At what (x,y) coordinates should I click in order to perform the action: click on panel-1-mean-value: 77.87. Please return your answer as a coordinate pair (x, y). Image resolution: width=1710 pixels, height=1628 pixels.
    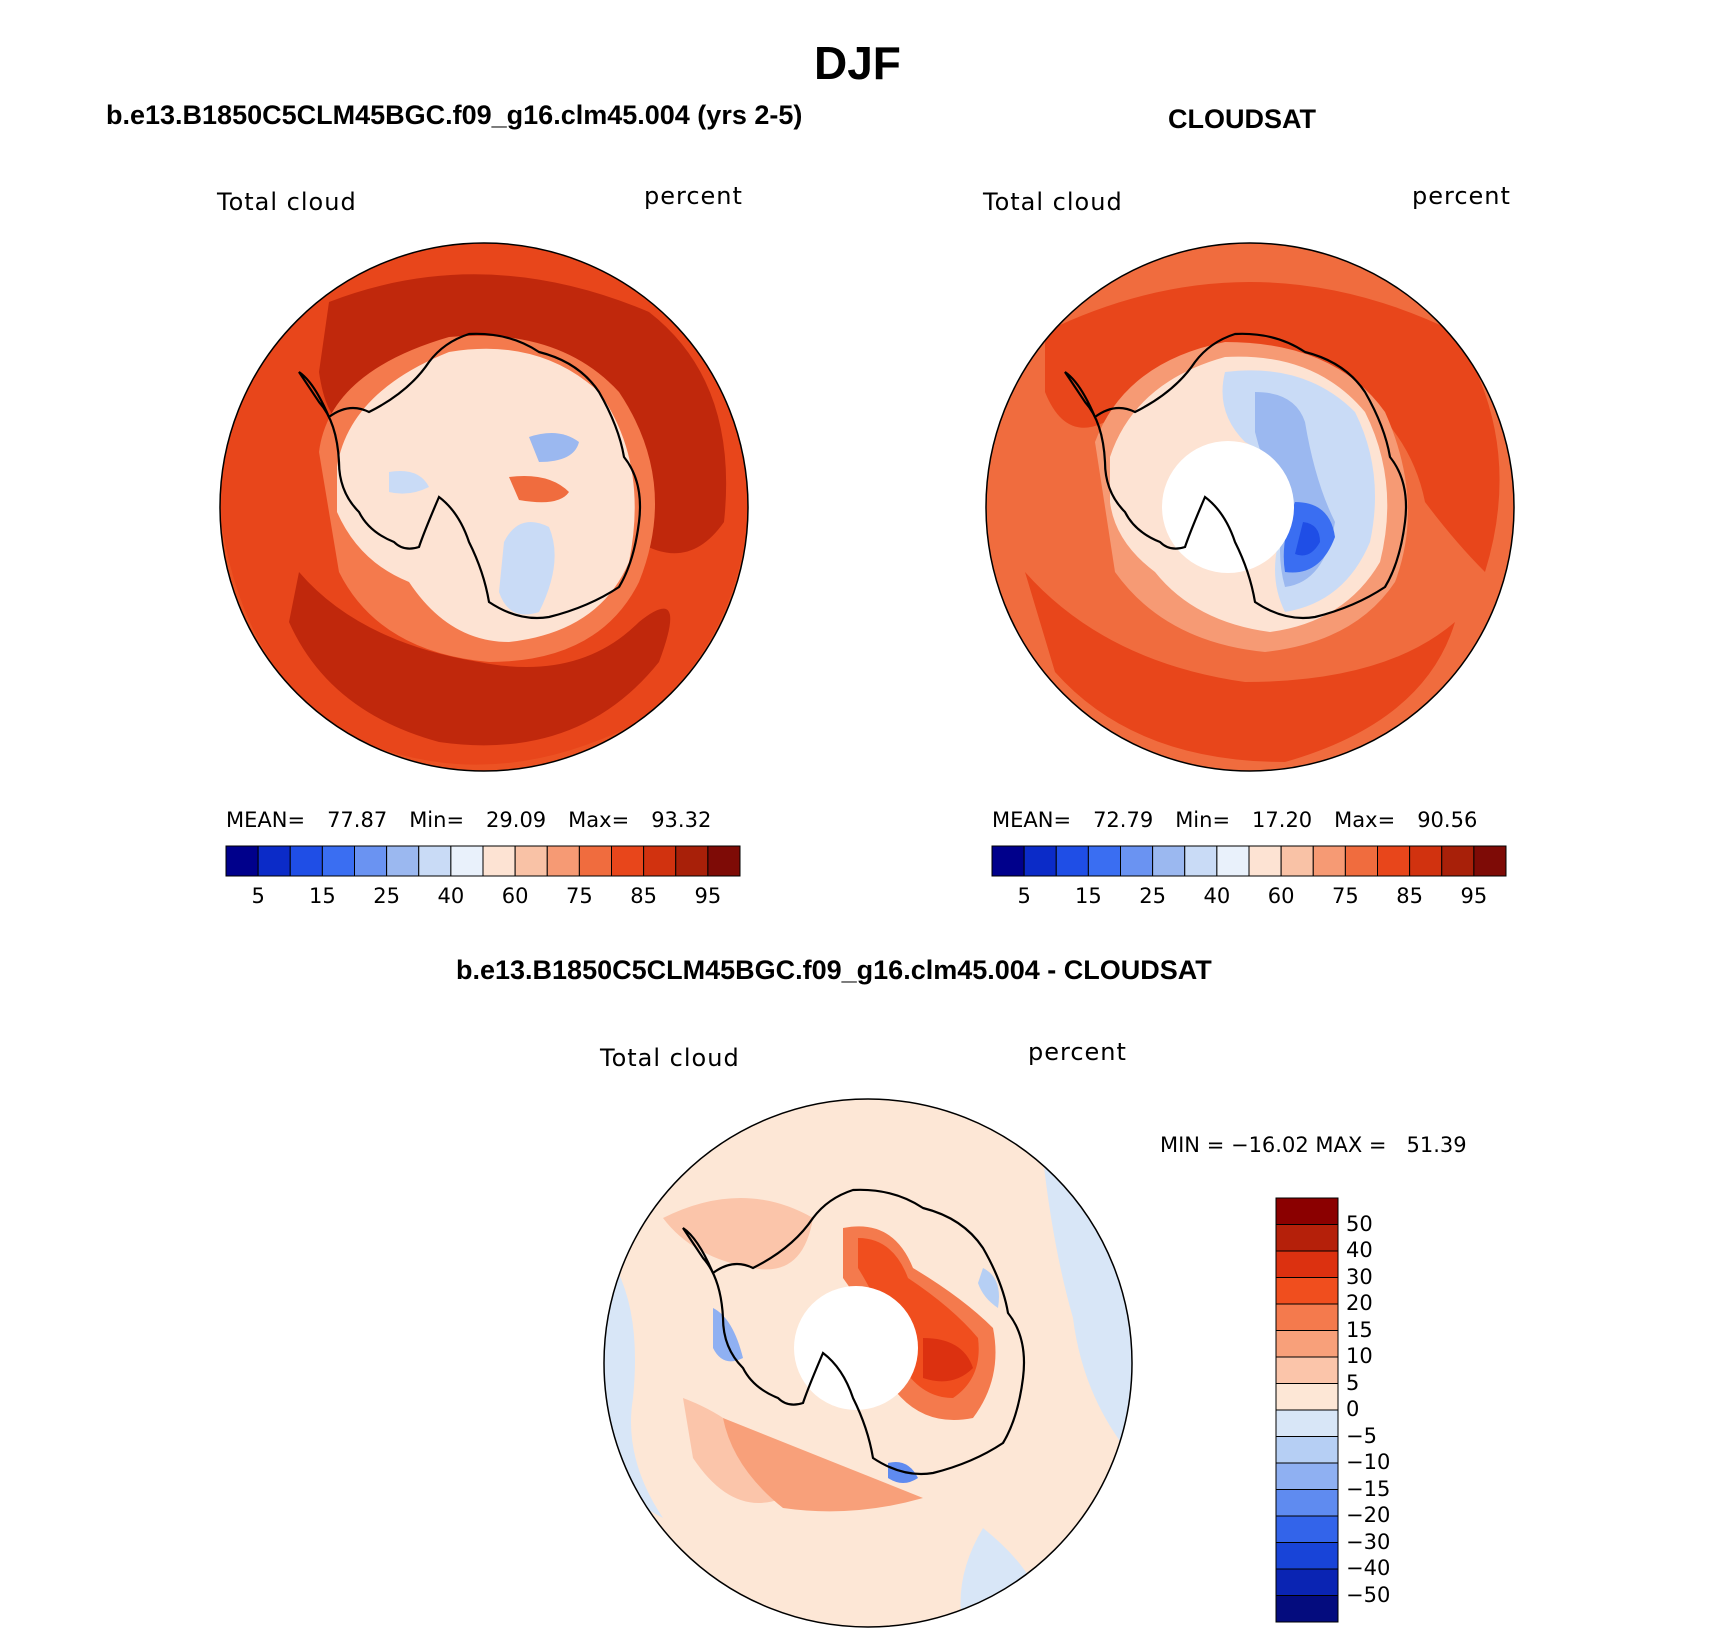
    Looking at the image, I should click on (357, 820).